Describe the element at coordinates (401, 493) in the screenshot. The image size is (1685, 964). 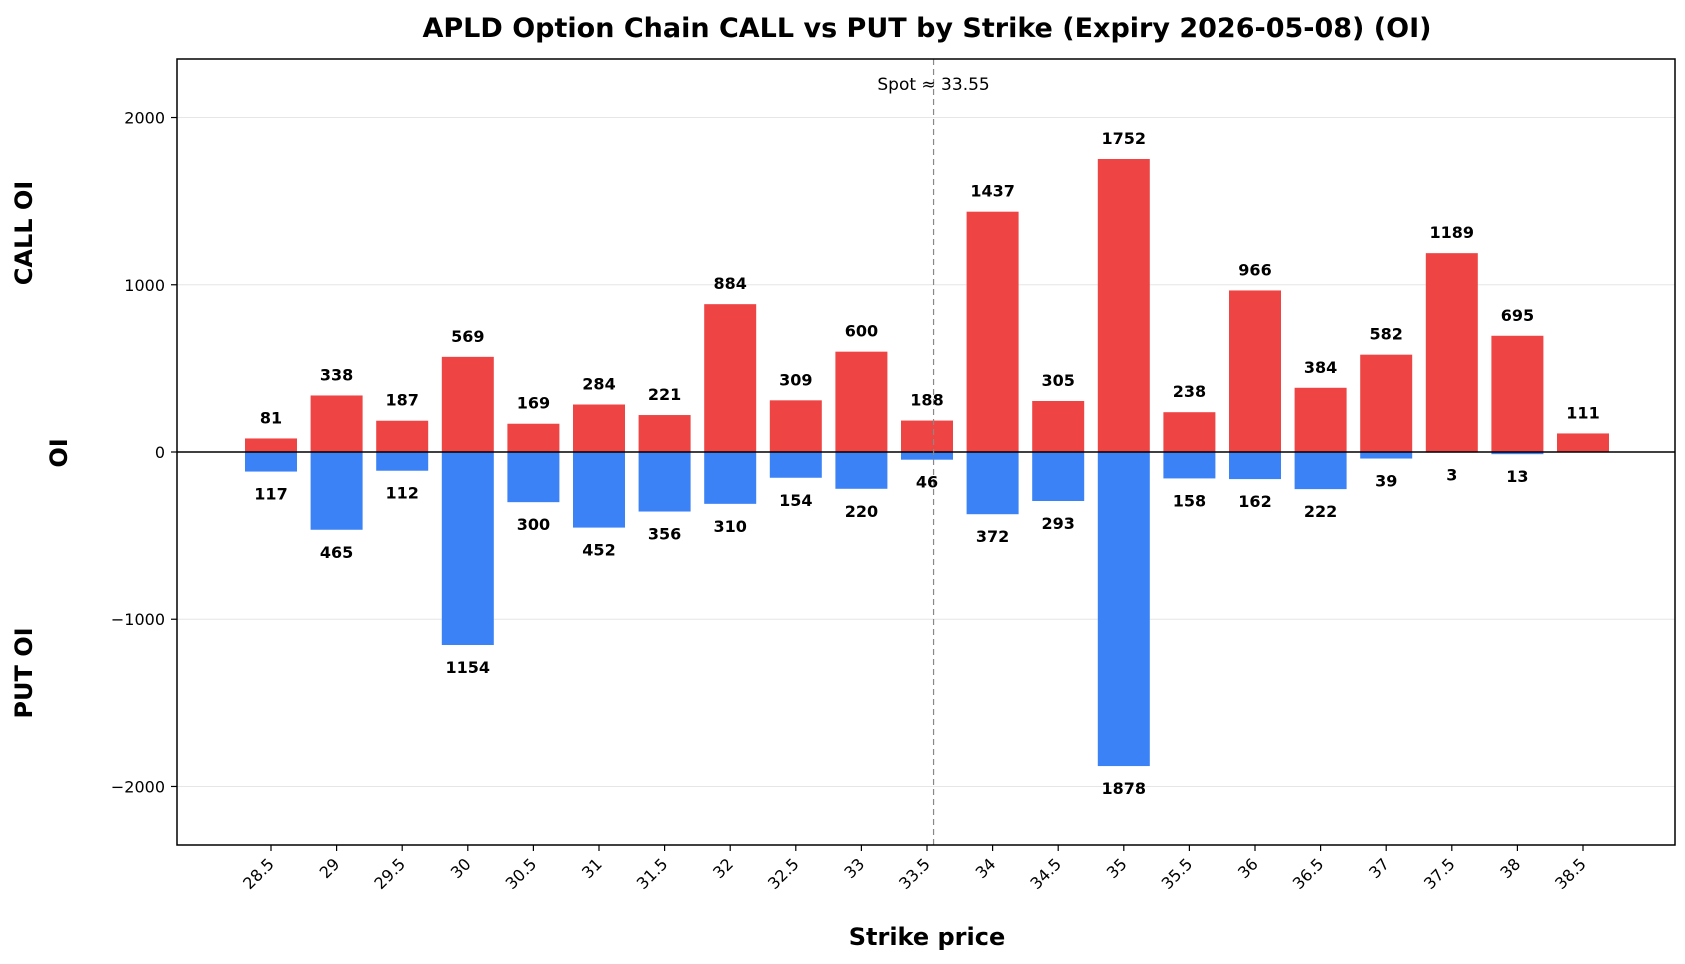
I see `put-value-label: 112` at that location.